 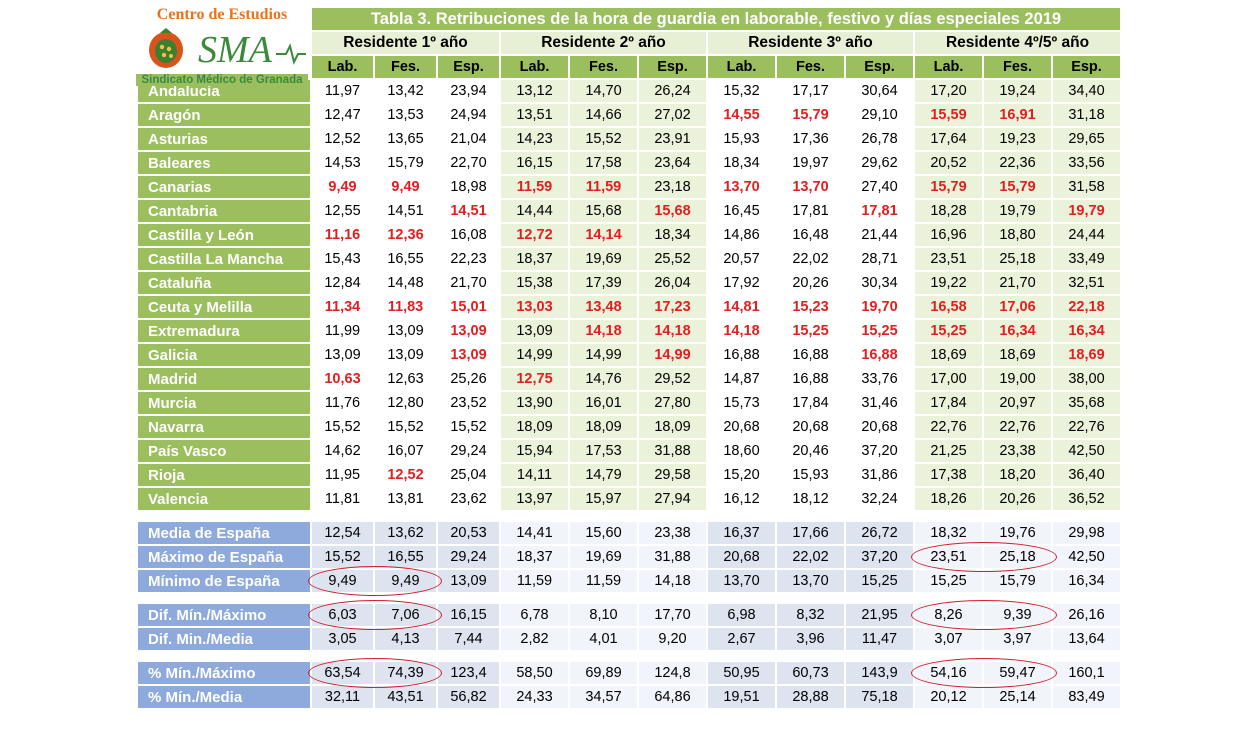 What do you see at coordinates (948, 283) in the screenshot?
I see `value-cell: 19,22` at bounding box center [948, 283].